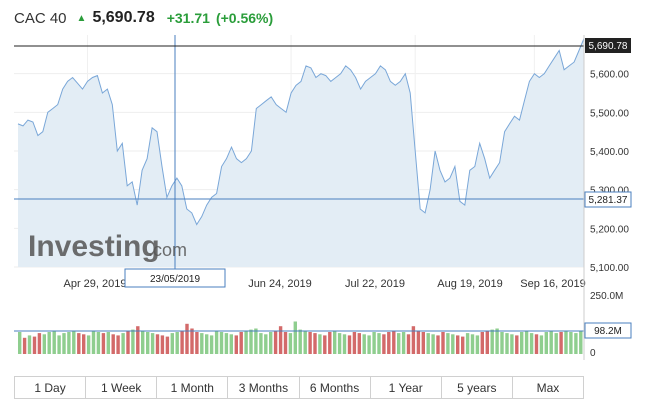 This screenshot has width=661, height=413. I want to click on range-button-1-week: 1 Week, so click(122, 387).